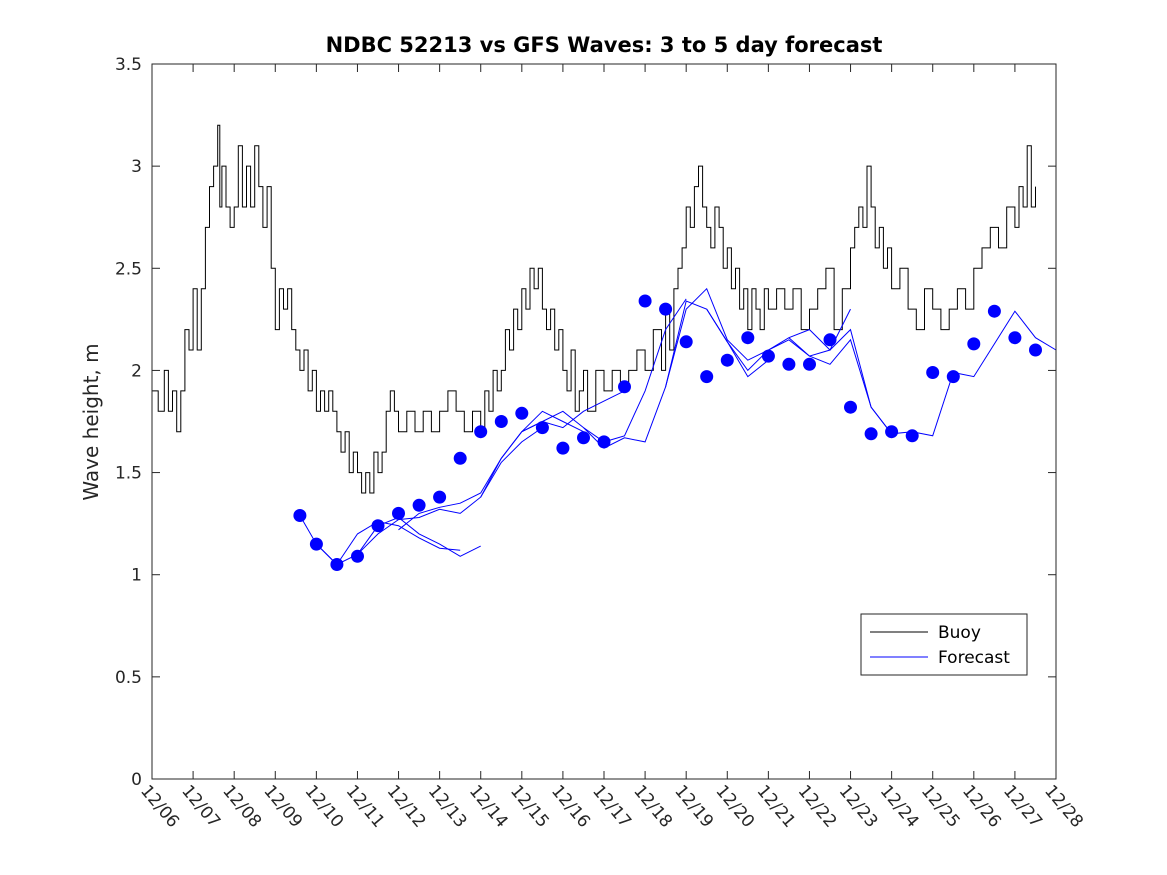 This screenshot has height=875, width=1167. I want to click on x-tick-label: 12/20, so click(734, 806).